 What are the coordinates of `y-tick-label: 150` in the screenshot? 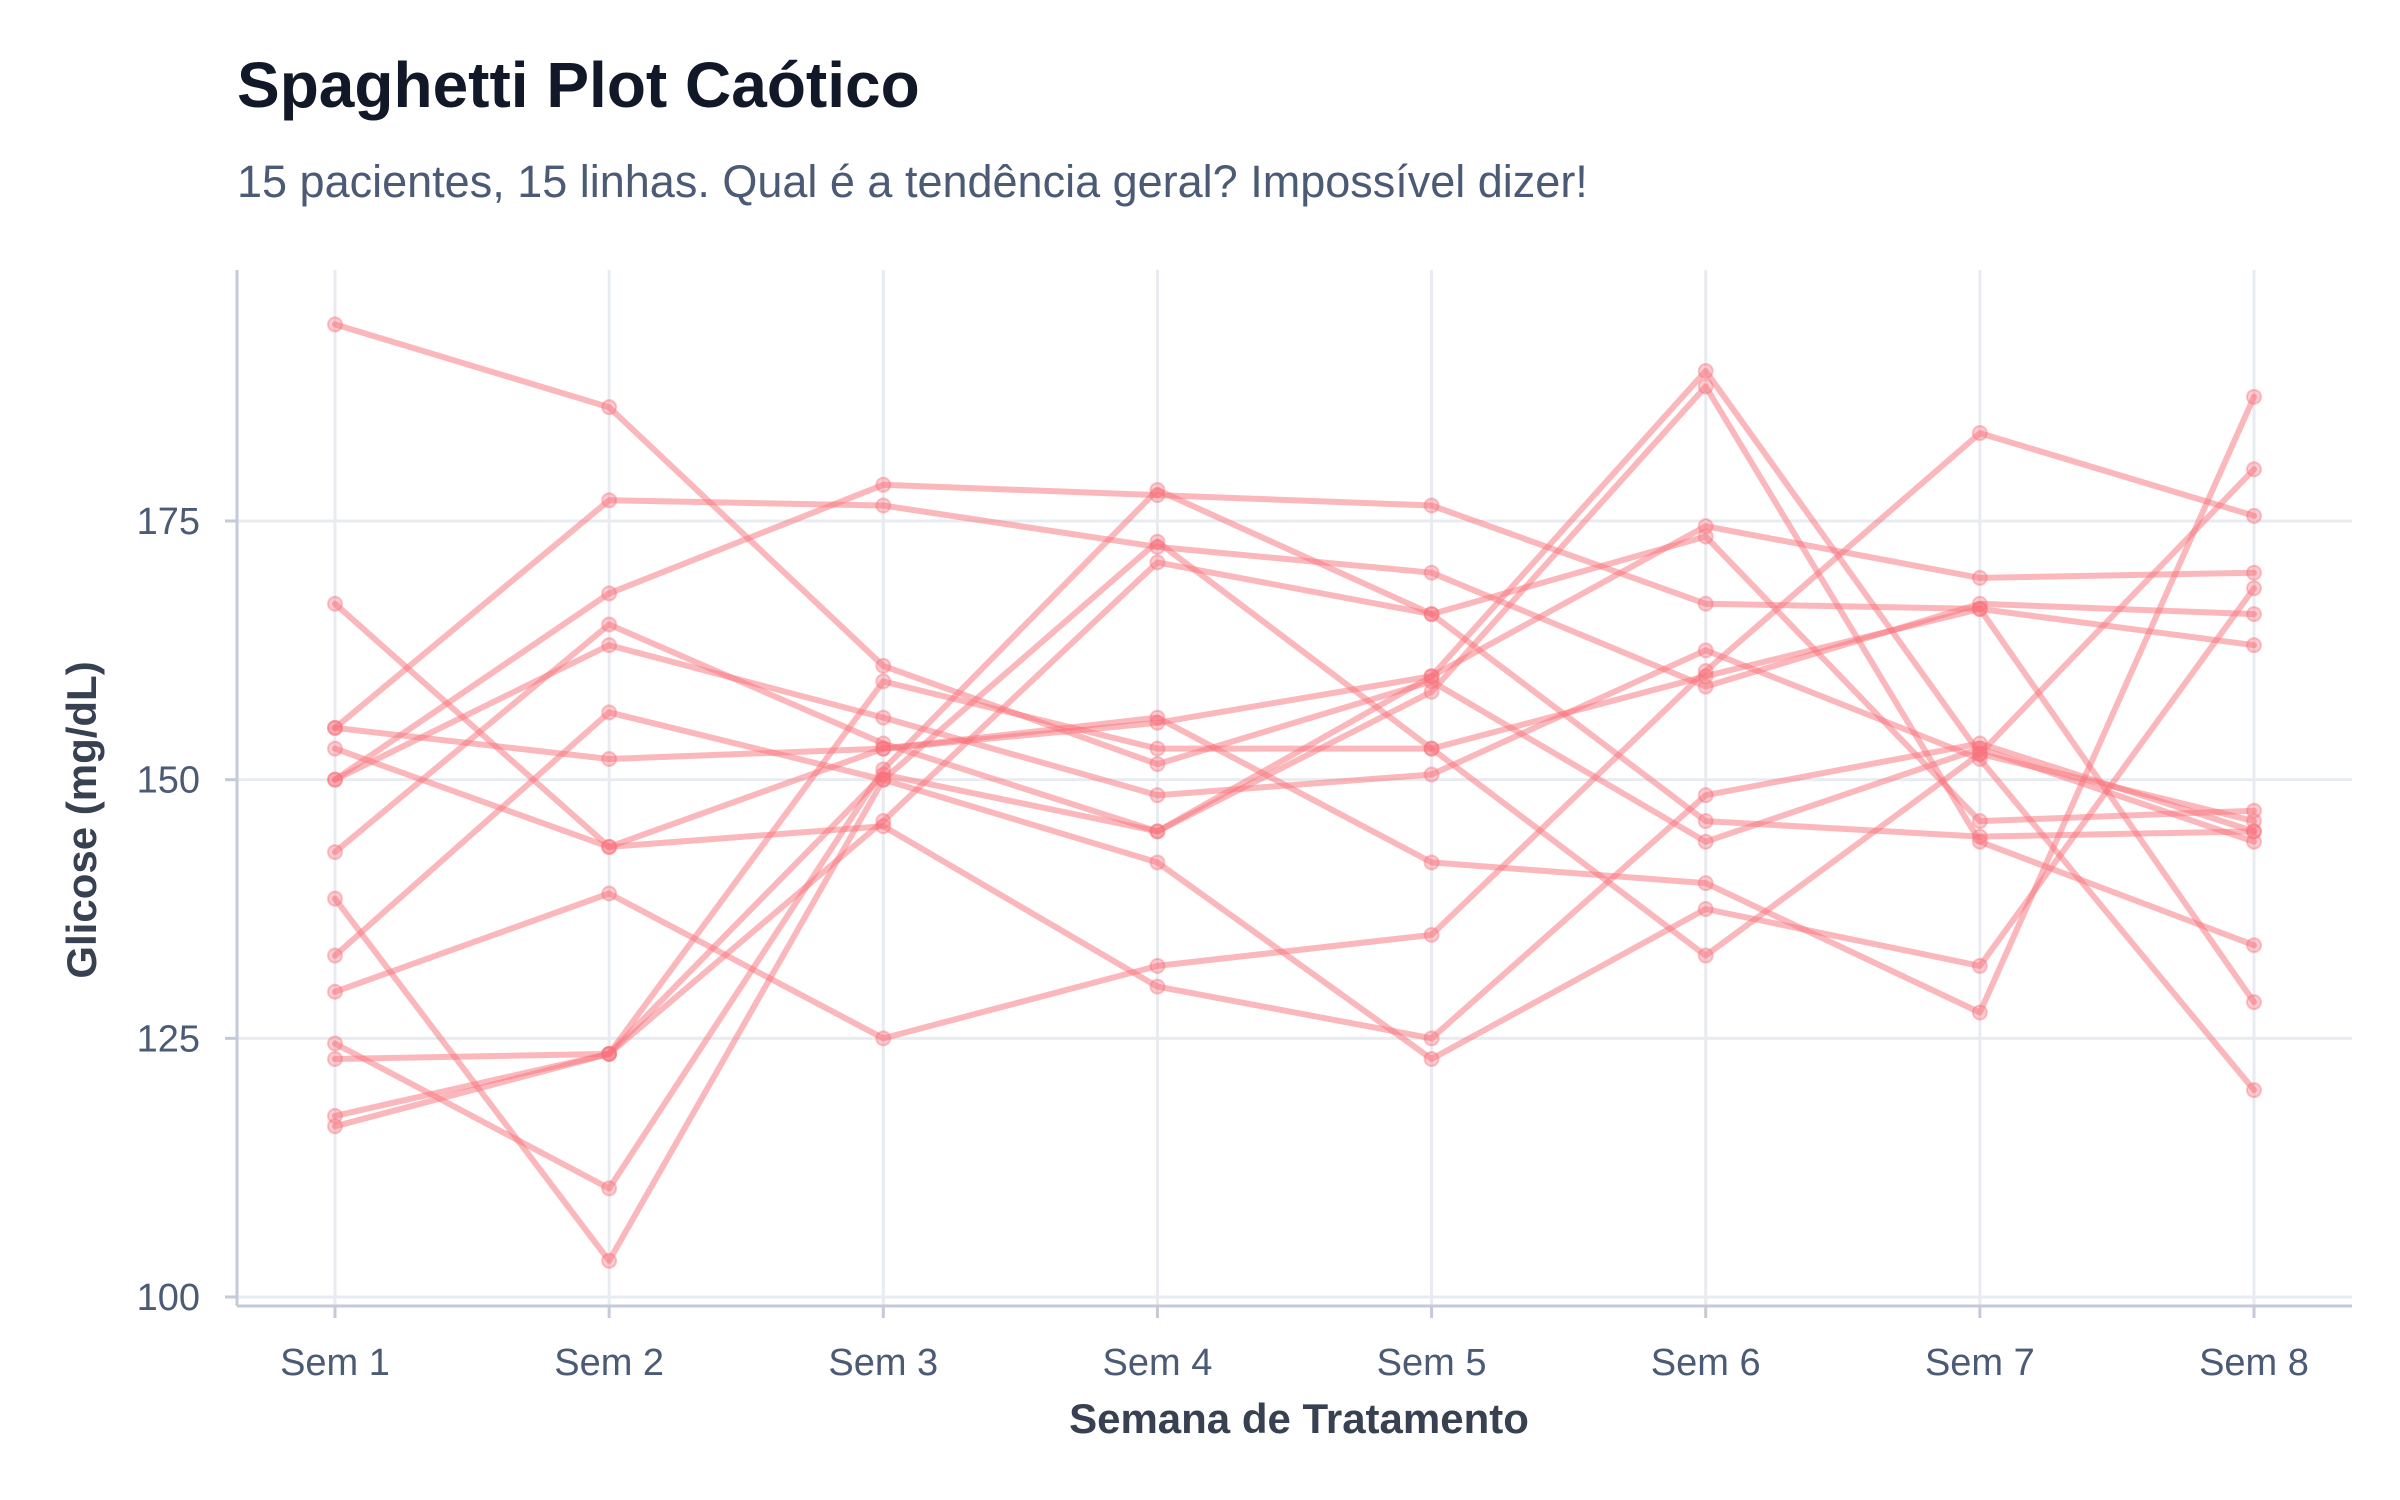 It's located at (168, 781).